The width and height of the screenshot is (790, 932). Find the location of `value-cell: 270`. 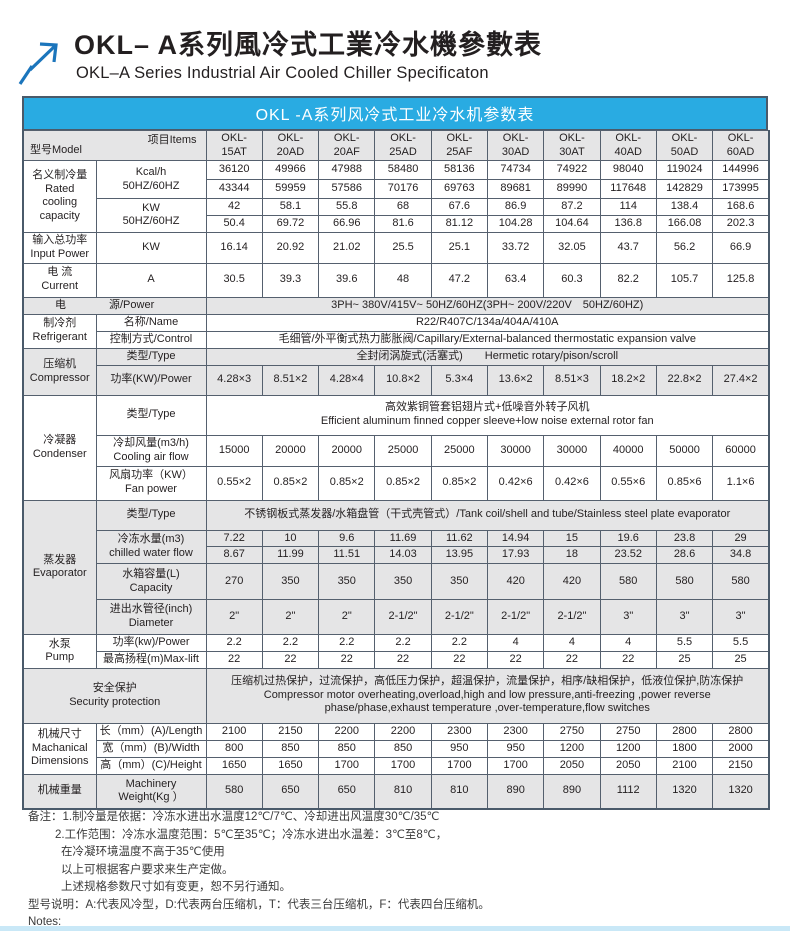

value-cell: 270 is located at coordinates (234, 581).